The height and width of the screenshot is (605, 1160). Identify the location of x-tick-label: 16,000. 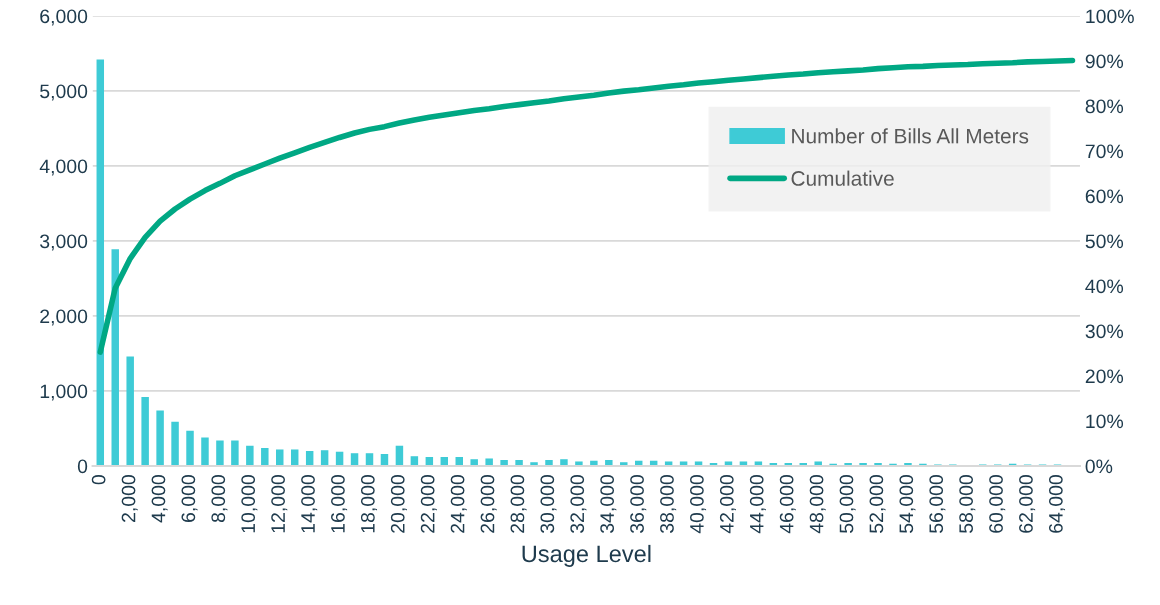
(339, 504).